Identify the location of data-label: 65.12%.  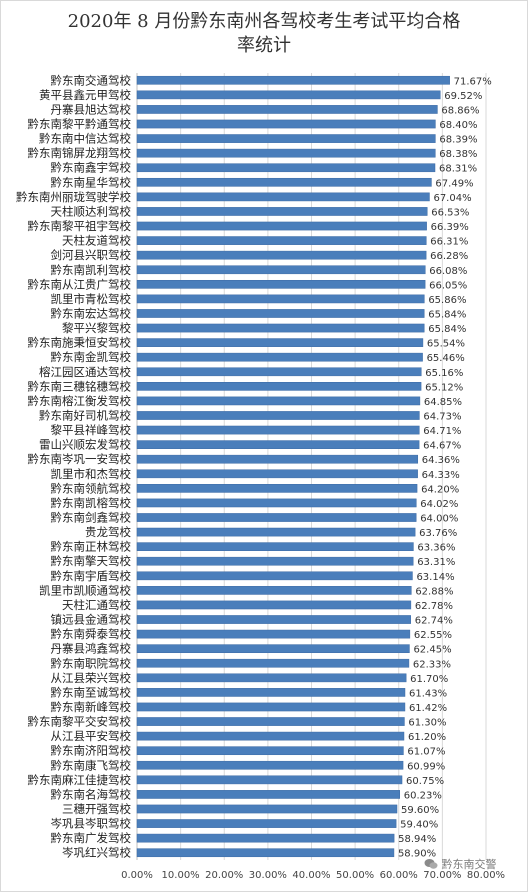
(444, 387).